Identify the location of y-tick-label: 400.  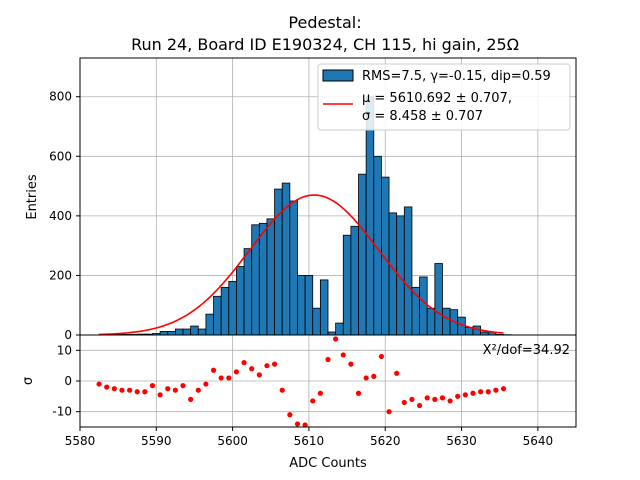
(60, 216).